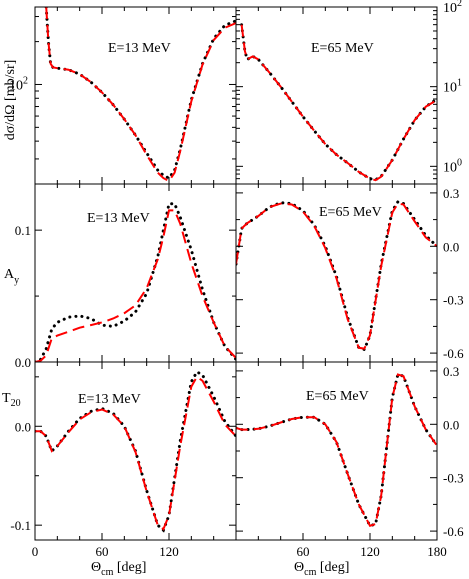  I want to click on ylabel-t20: T20, so click(11, 400).